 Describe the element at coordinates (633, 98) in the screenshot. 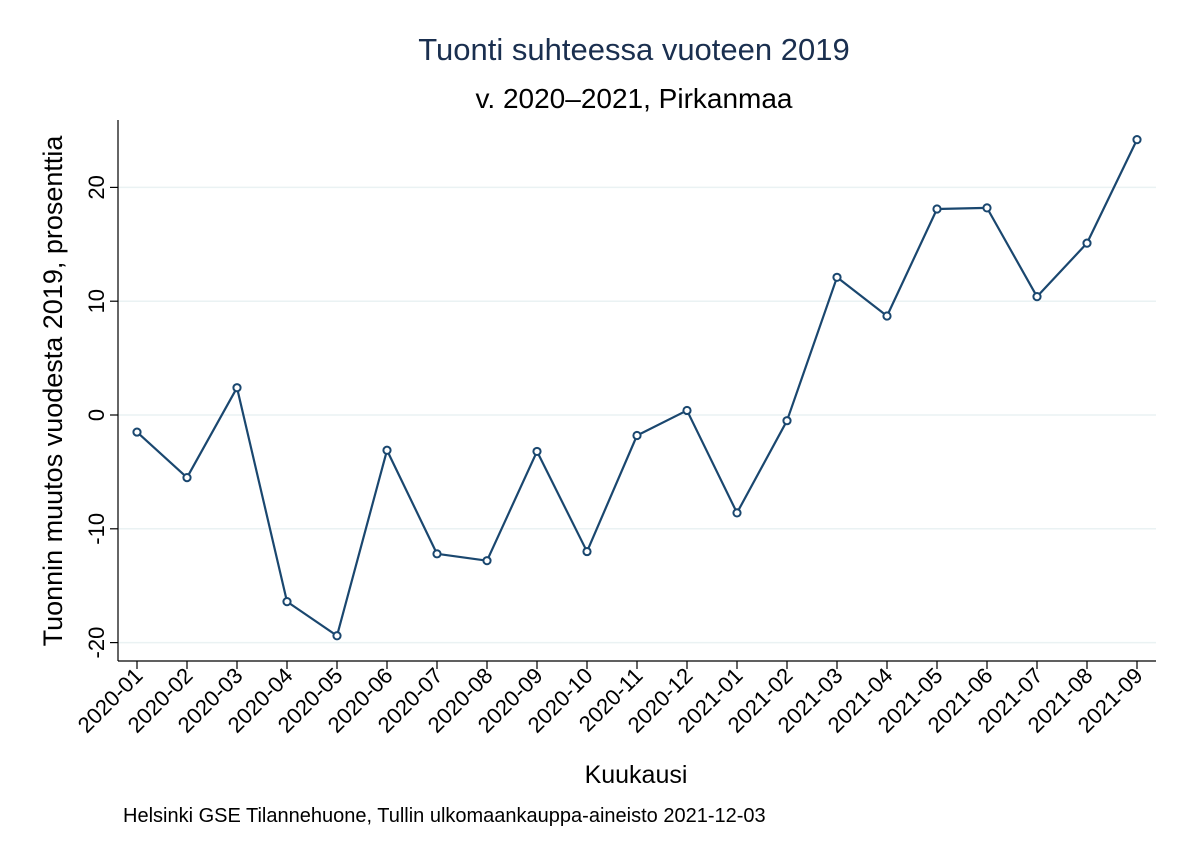

I see `chart-subtitle: v. 2020–2021, Pirkanmaa` at that location.